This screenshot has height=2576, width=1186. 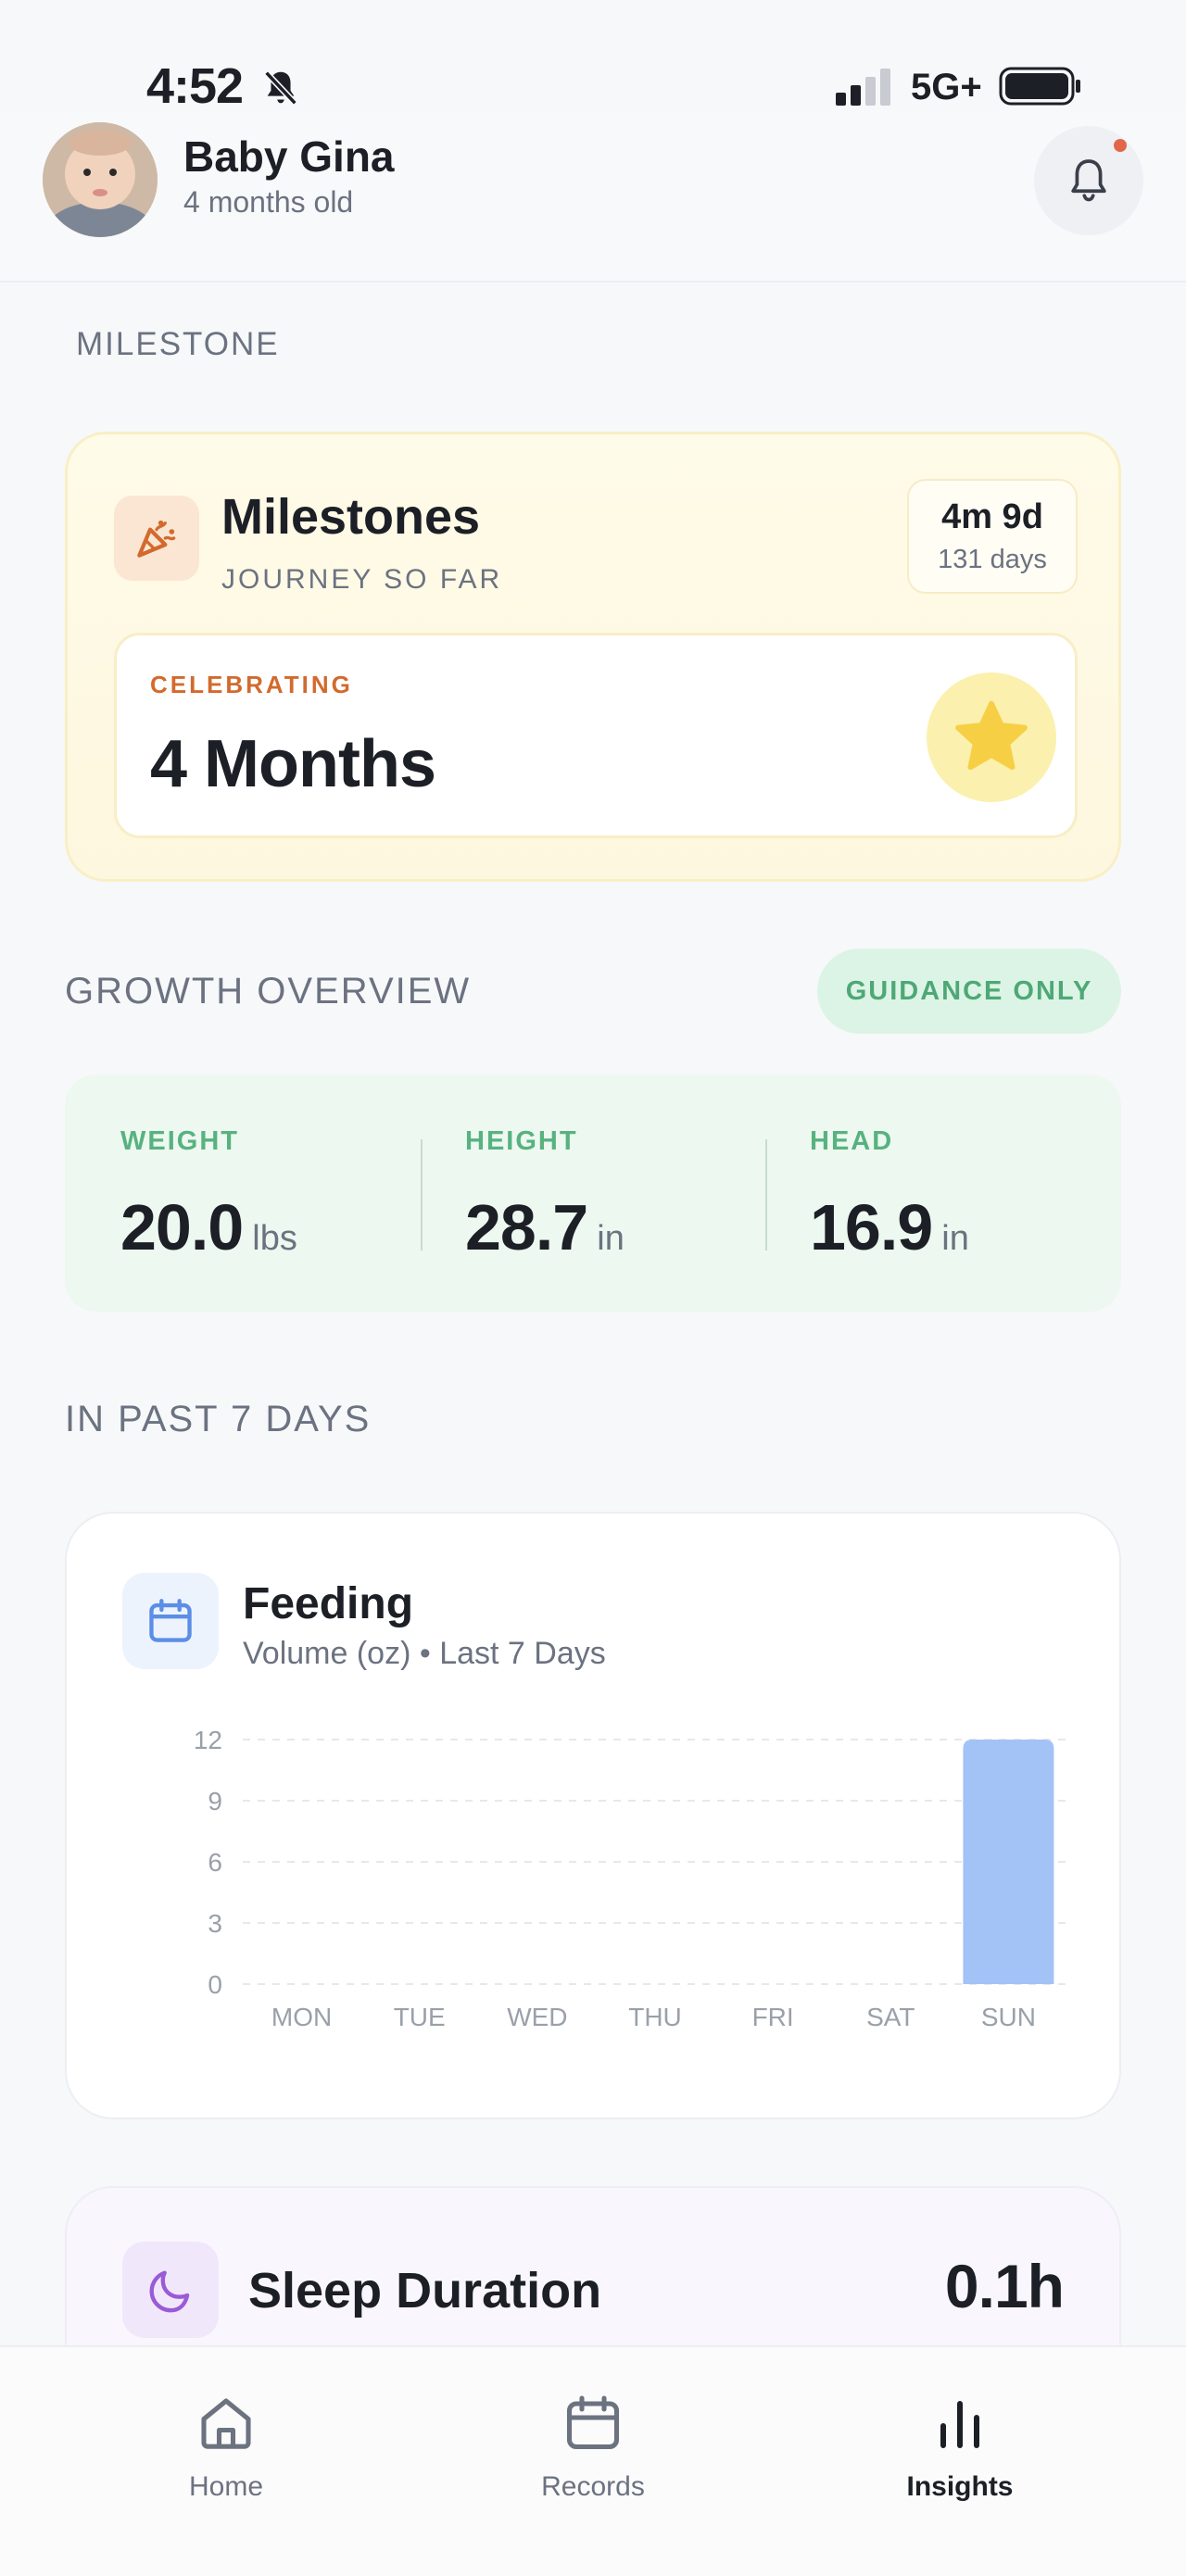 I want to click on growth-card: WEIGHT 20.0 lbs HEIGHT 28.7 in HEAD 16.9 in, so click(x=593, y=1193).